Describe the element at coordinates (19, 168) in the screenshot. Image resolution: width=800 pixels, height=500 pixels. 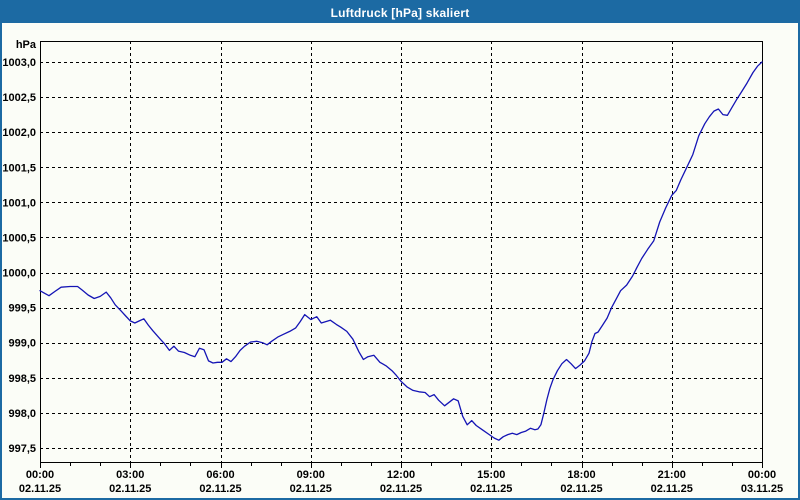
I see `svg-text: 1001,5` at that location.